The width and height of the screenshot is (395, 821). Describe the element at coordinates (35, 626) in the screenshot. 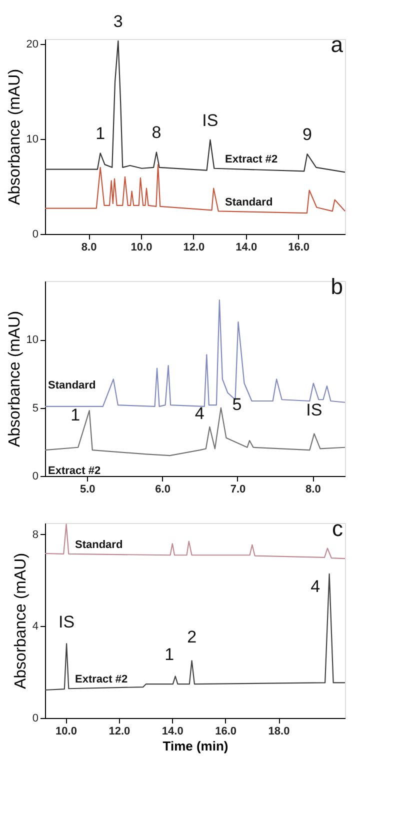

I see `y-tick-label: 4` at that location.